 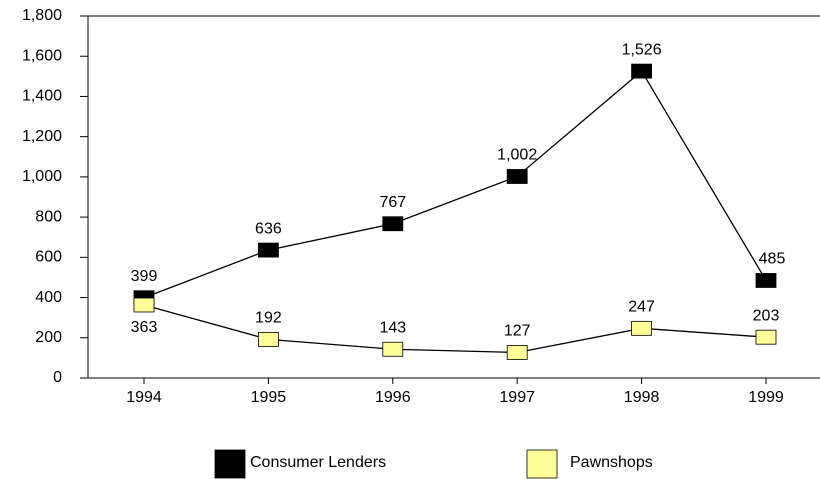 I want to click on data-label: 192, so click(x=268, y=318).